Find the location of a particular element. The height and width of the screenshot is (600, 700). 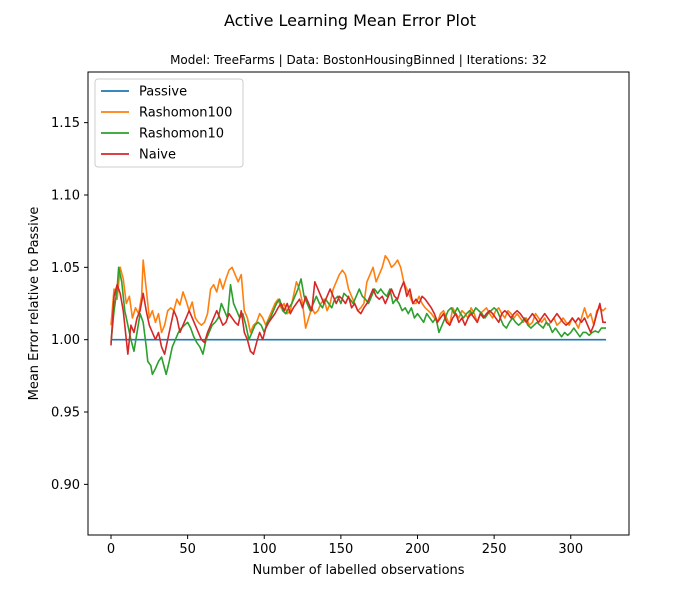

legend-box is located at coordinates (169, 123).